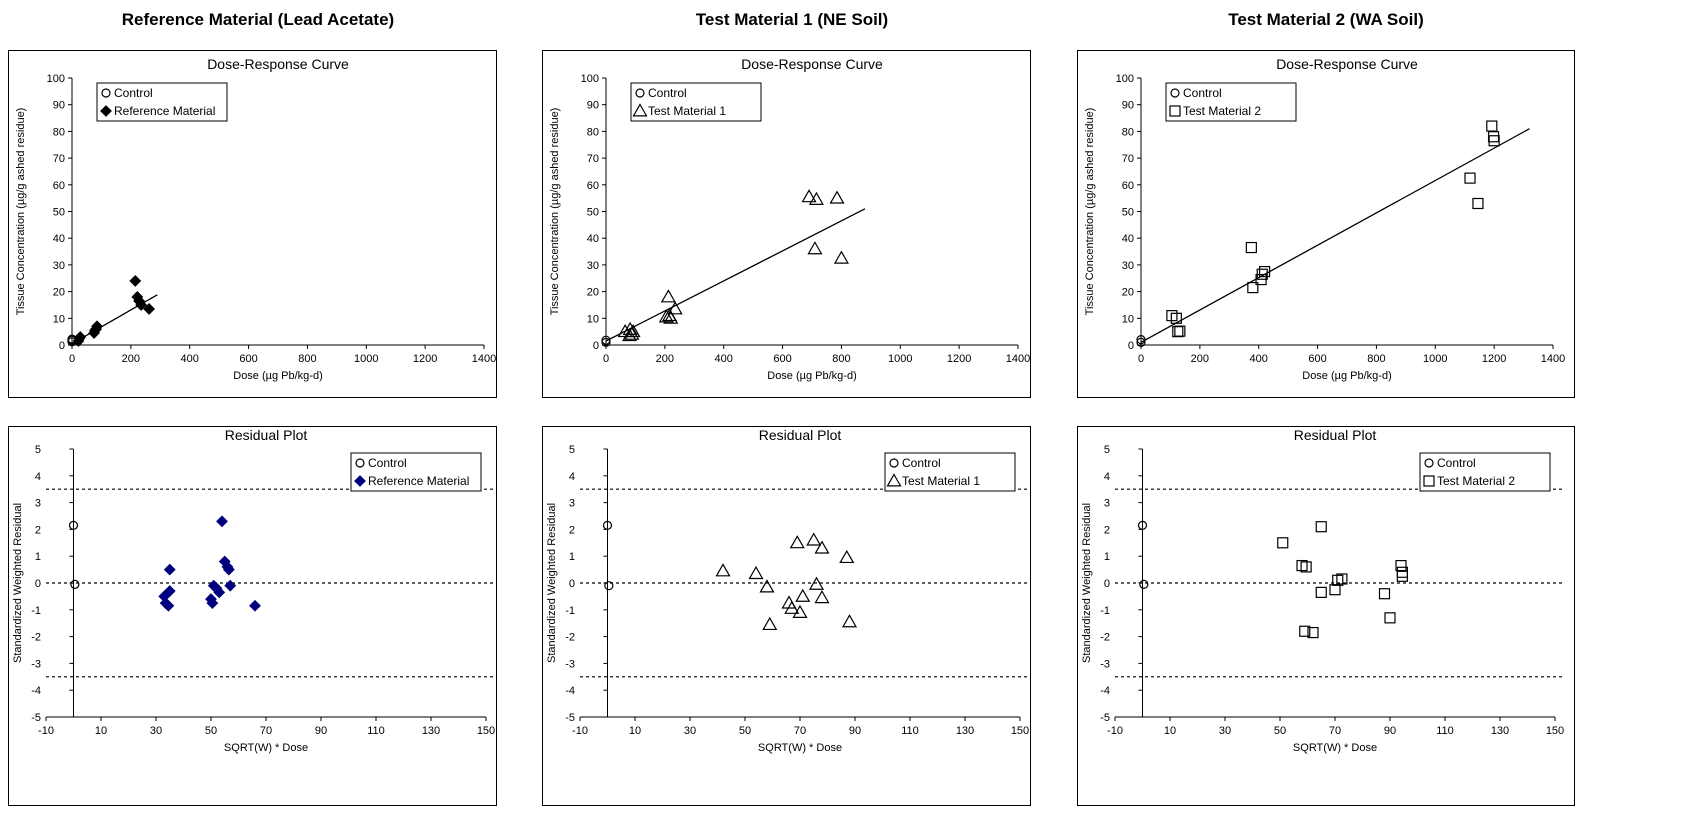 This screenshot has height=820, width=1683. Describe the element at coordinates (366, 359) in the screenshot. I see `x-tick-label: 1000` at that location.